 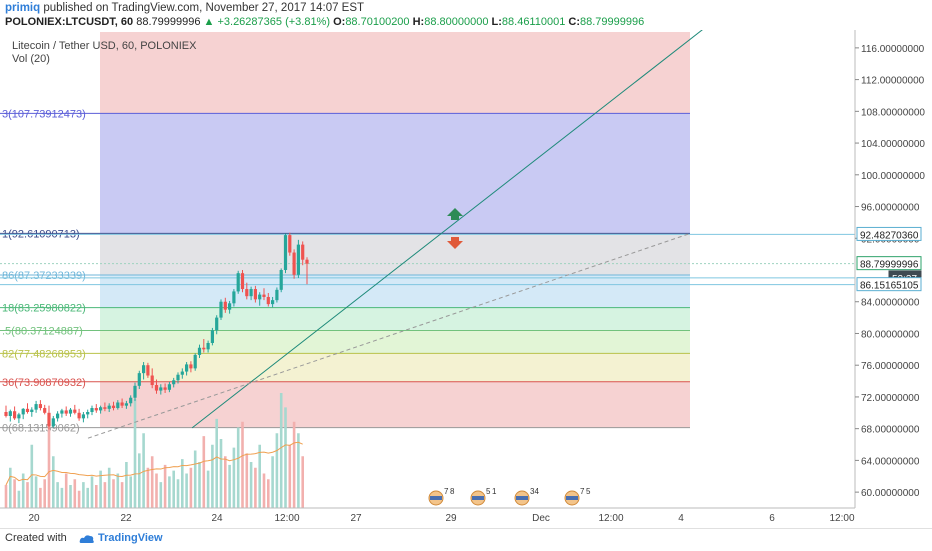 What do you see at coordinates (890, 461) in the screenshot?
I see `y-tick-label: 64.00000000` at bounding box center [890, 461].